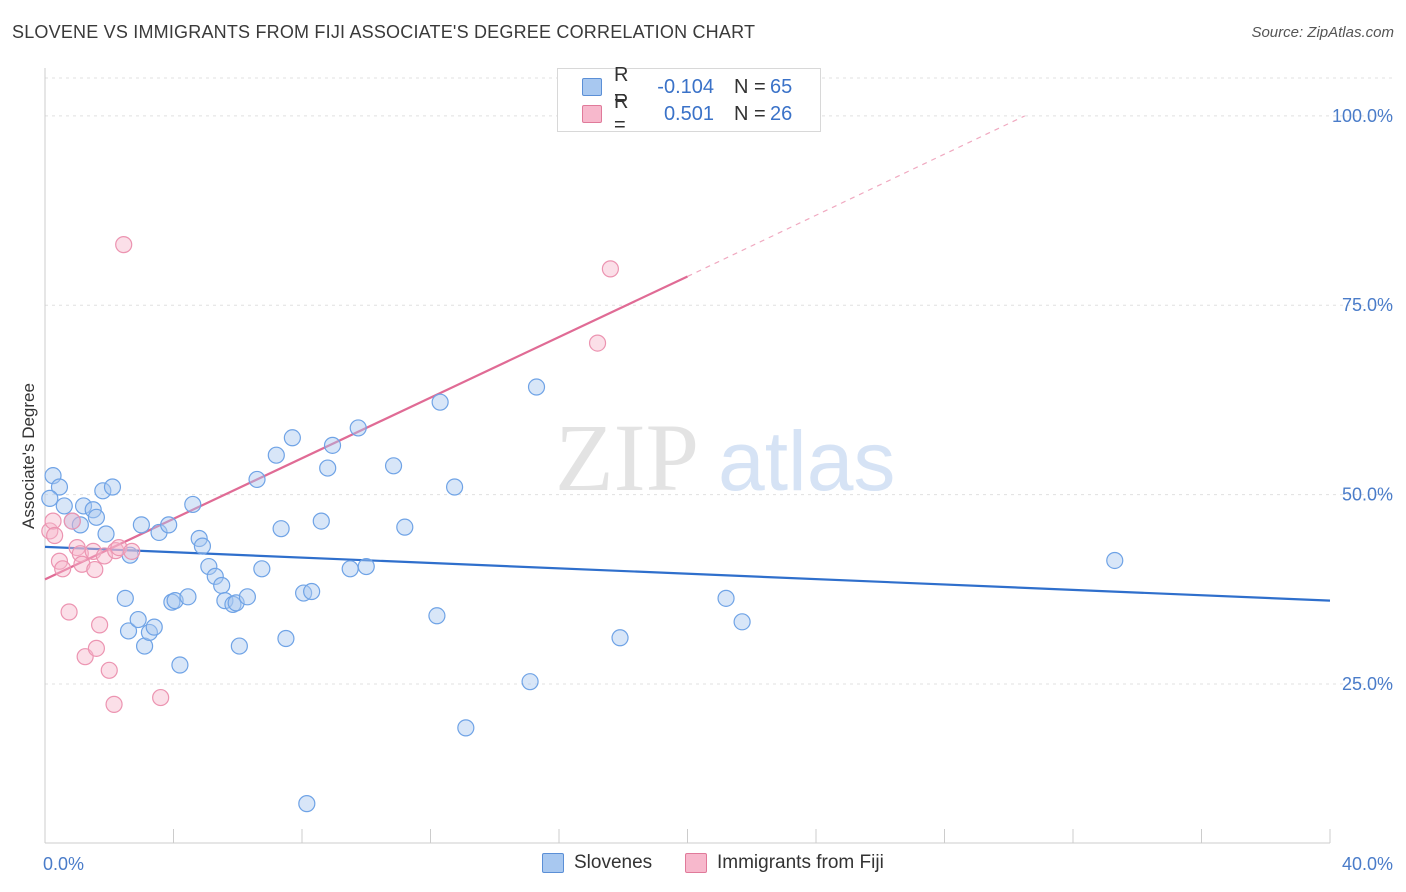  I want to click on trend-line-slovenes, so click(687, 573).